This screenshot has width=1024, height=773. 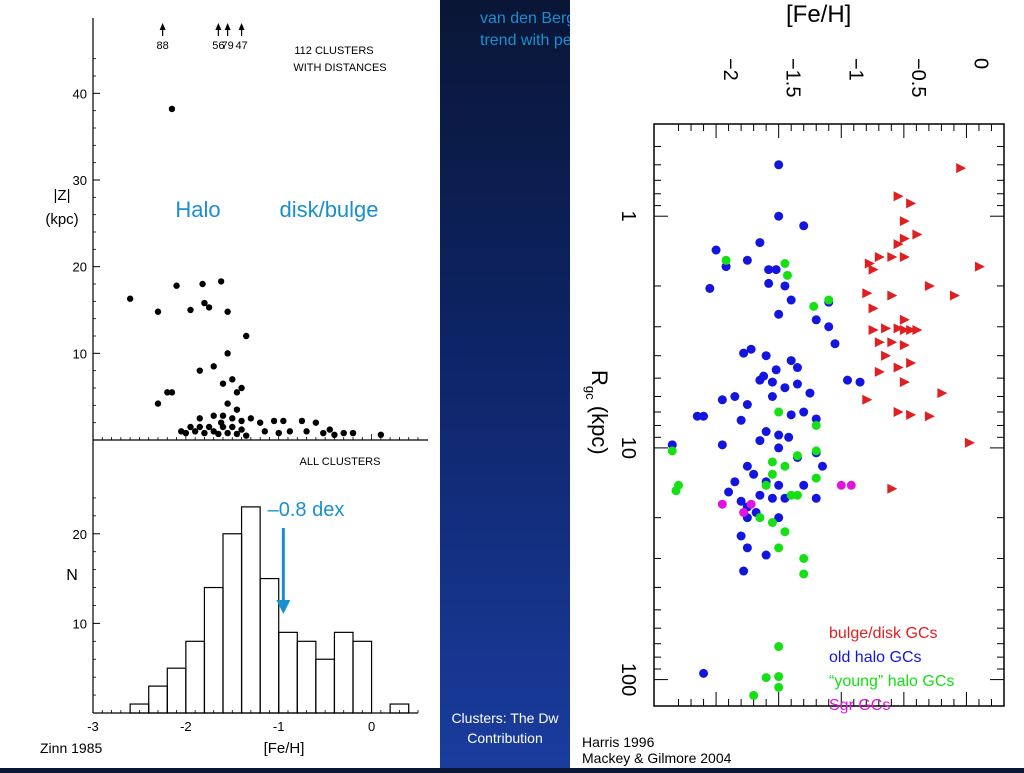 What do you see at coordinates (72, 575) in the screenshot?
I see `hist-y-label: N` at bounding box center [72, 575].